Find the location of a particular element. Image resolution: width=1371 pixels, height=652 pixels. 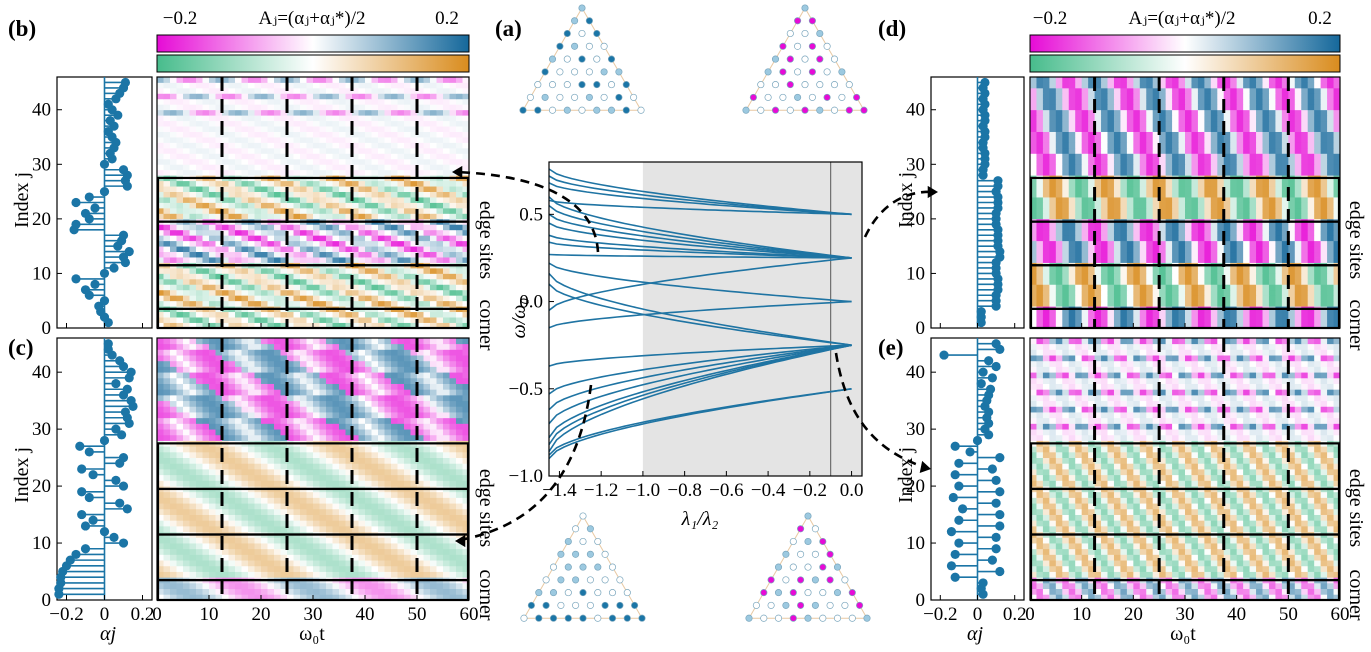

stem-marker is located at coordinates (1000, 571).